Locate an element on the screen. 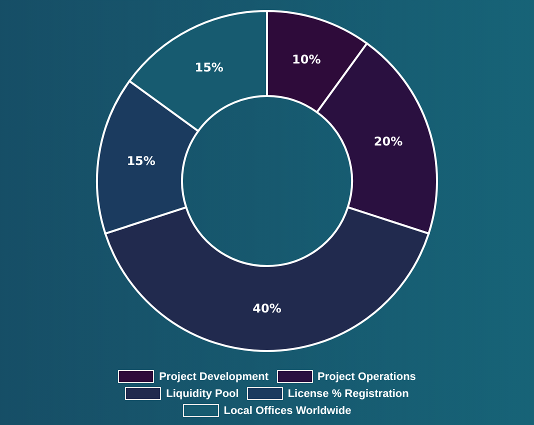 The image size is (534, 425). slice-label: Liquidity Pool is located at coordinates (202, 394).